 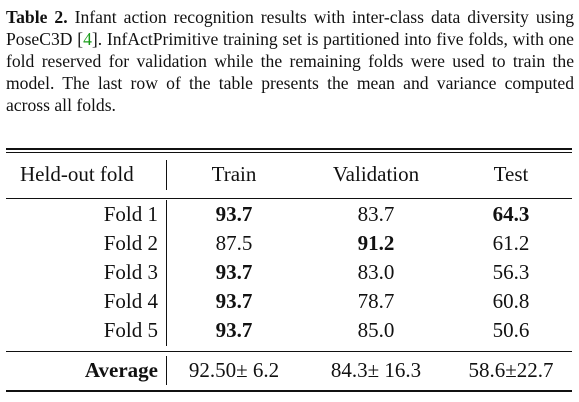 I want to click on validation-value: 85.0, so click(x=376, y=330).